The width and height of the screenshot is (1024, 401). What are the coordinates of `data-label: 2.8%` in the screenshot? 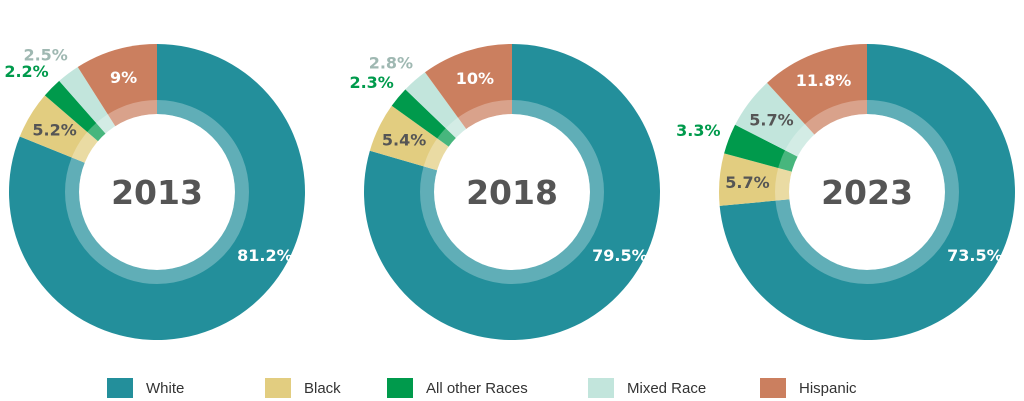 It's located at (391, 62).